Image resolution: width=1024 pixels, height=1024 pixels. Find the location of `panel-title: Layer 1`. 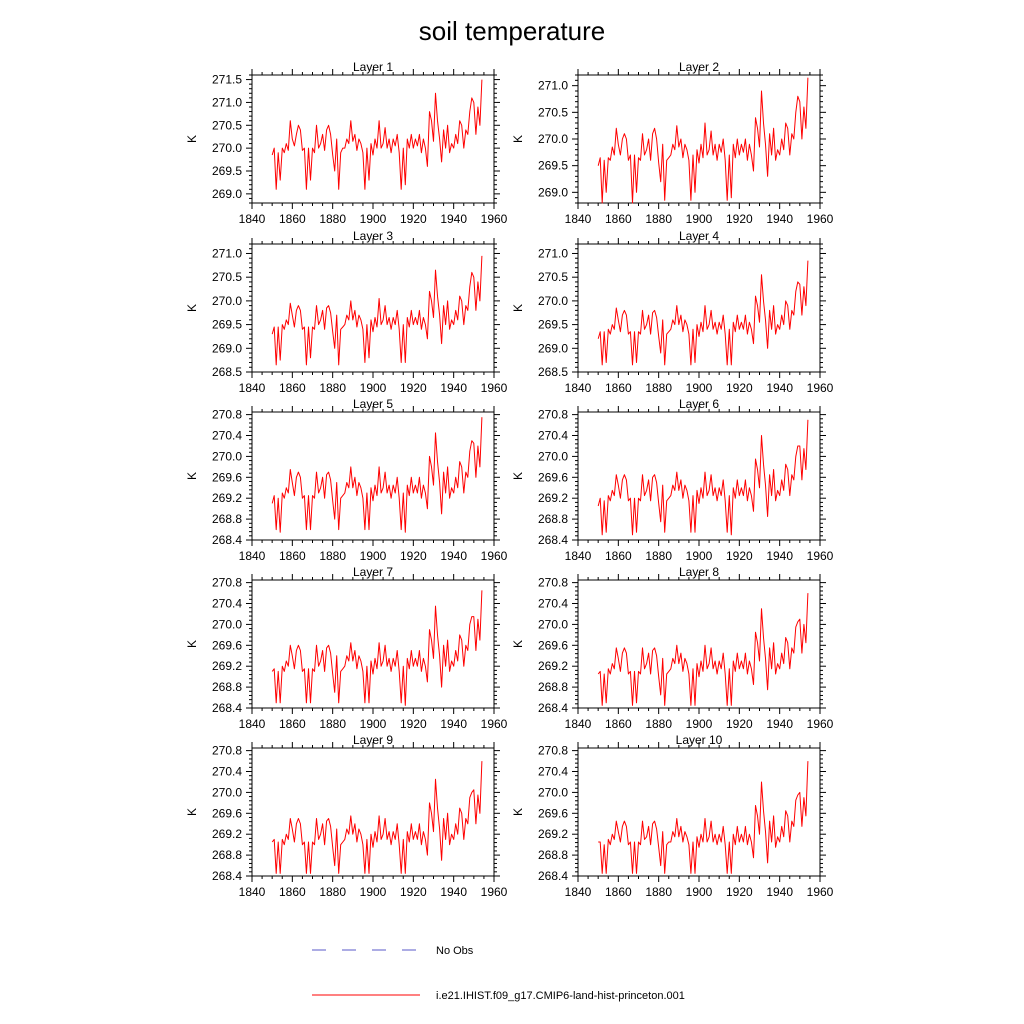

panel-title: Layer 1 is located at coordinates (373, 67).